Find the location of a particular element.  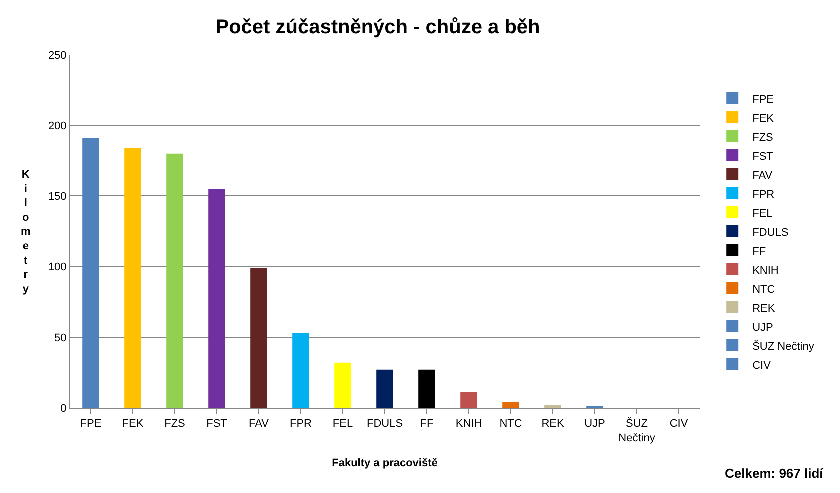

text: Celkem: 967 lidí is located at coordinates (774, 473).